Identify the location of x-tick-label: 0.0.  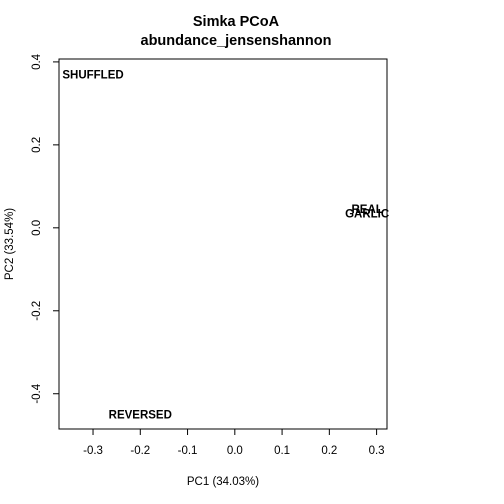
(235, 451).